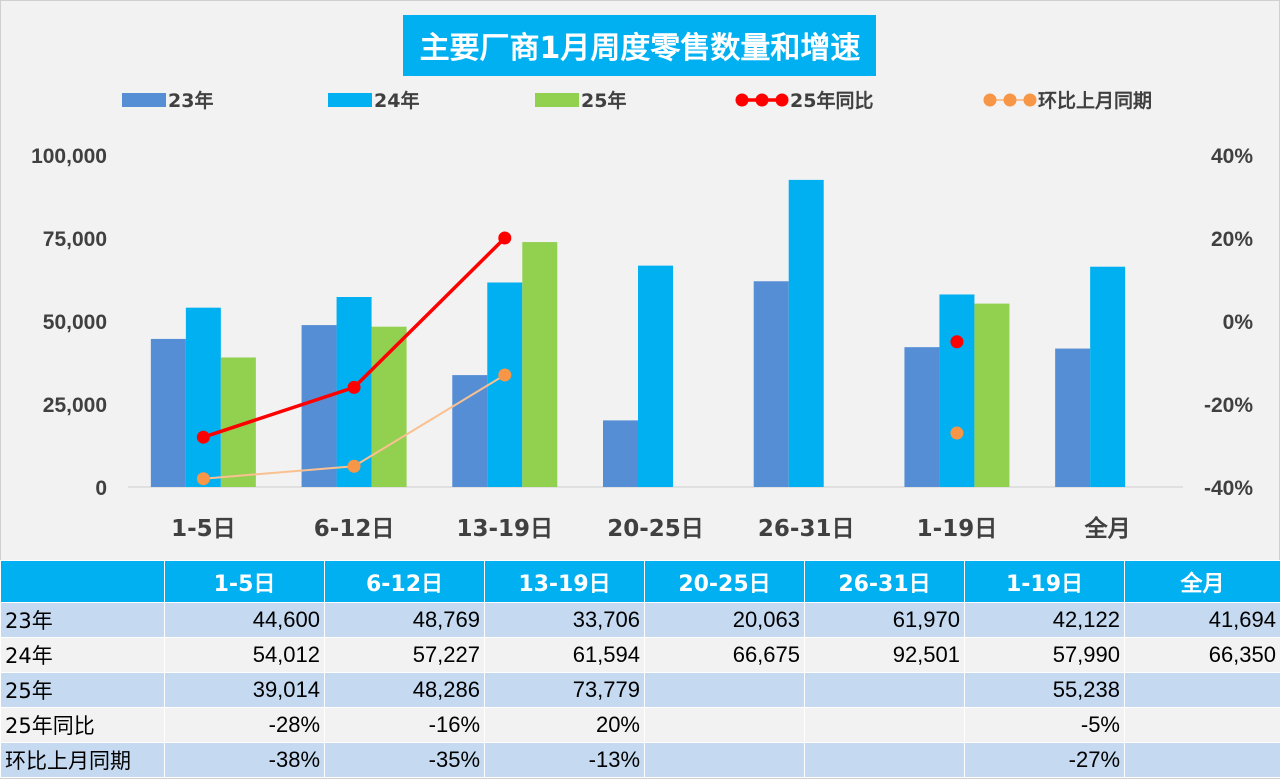  I want to click on bar-23年-6-12日, so click(319, 406).